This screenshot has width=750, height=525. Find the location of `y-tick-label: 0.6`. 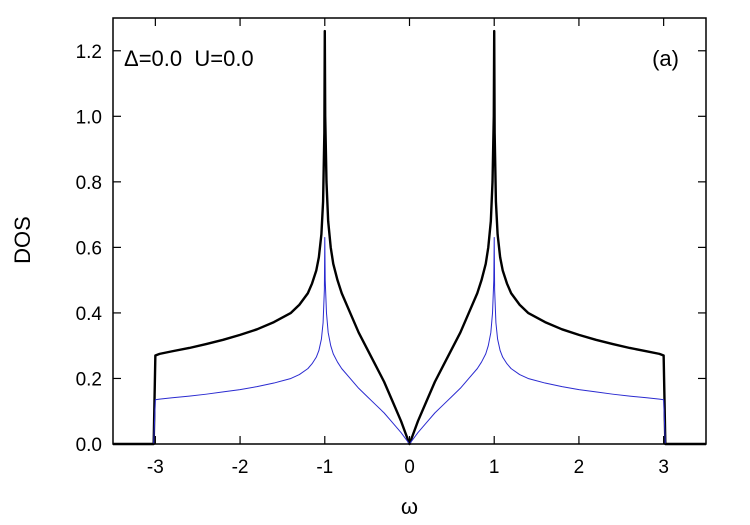

y-tick-label: 0.6 is located at coordinates (89, 248).